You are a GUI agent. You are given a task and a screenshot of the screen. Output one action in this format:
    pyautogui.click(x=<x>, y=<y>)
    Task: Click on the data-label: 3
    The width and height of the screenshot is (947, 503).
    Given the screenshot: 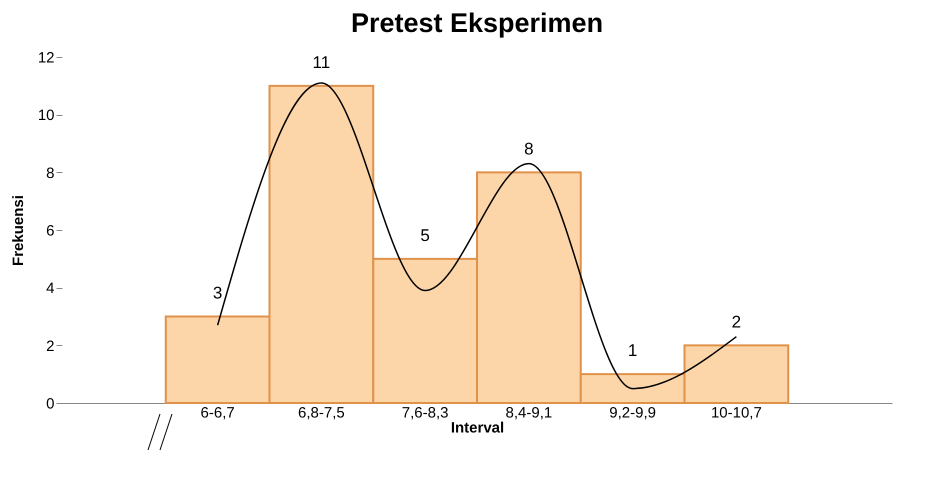 What is the action you would take?
    pyautogui.click(x=217, y=293)
    